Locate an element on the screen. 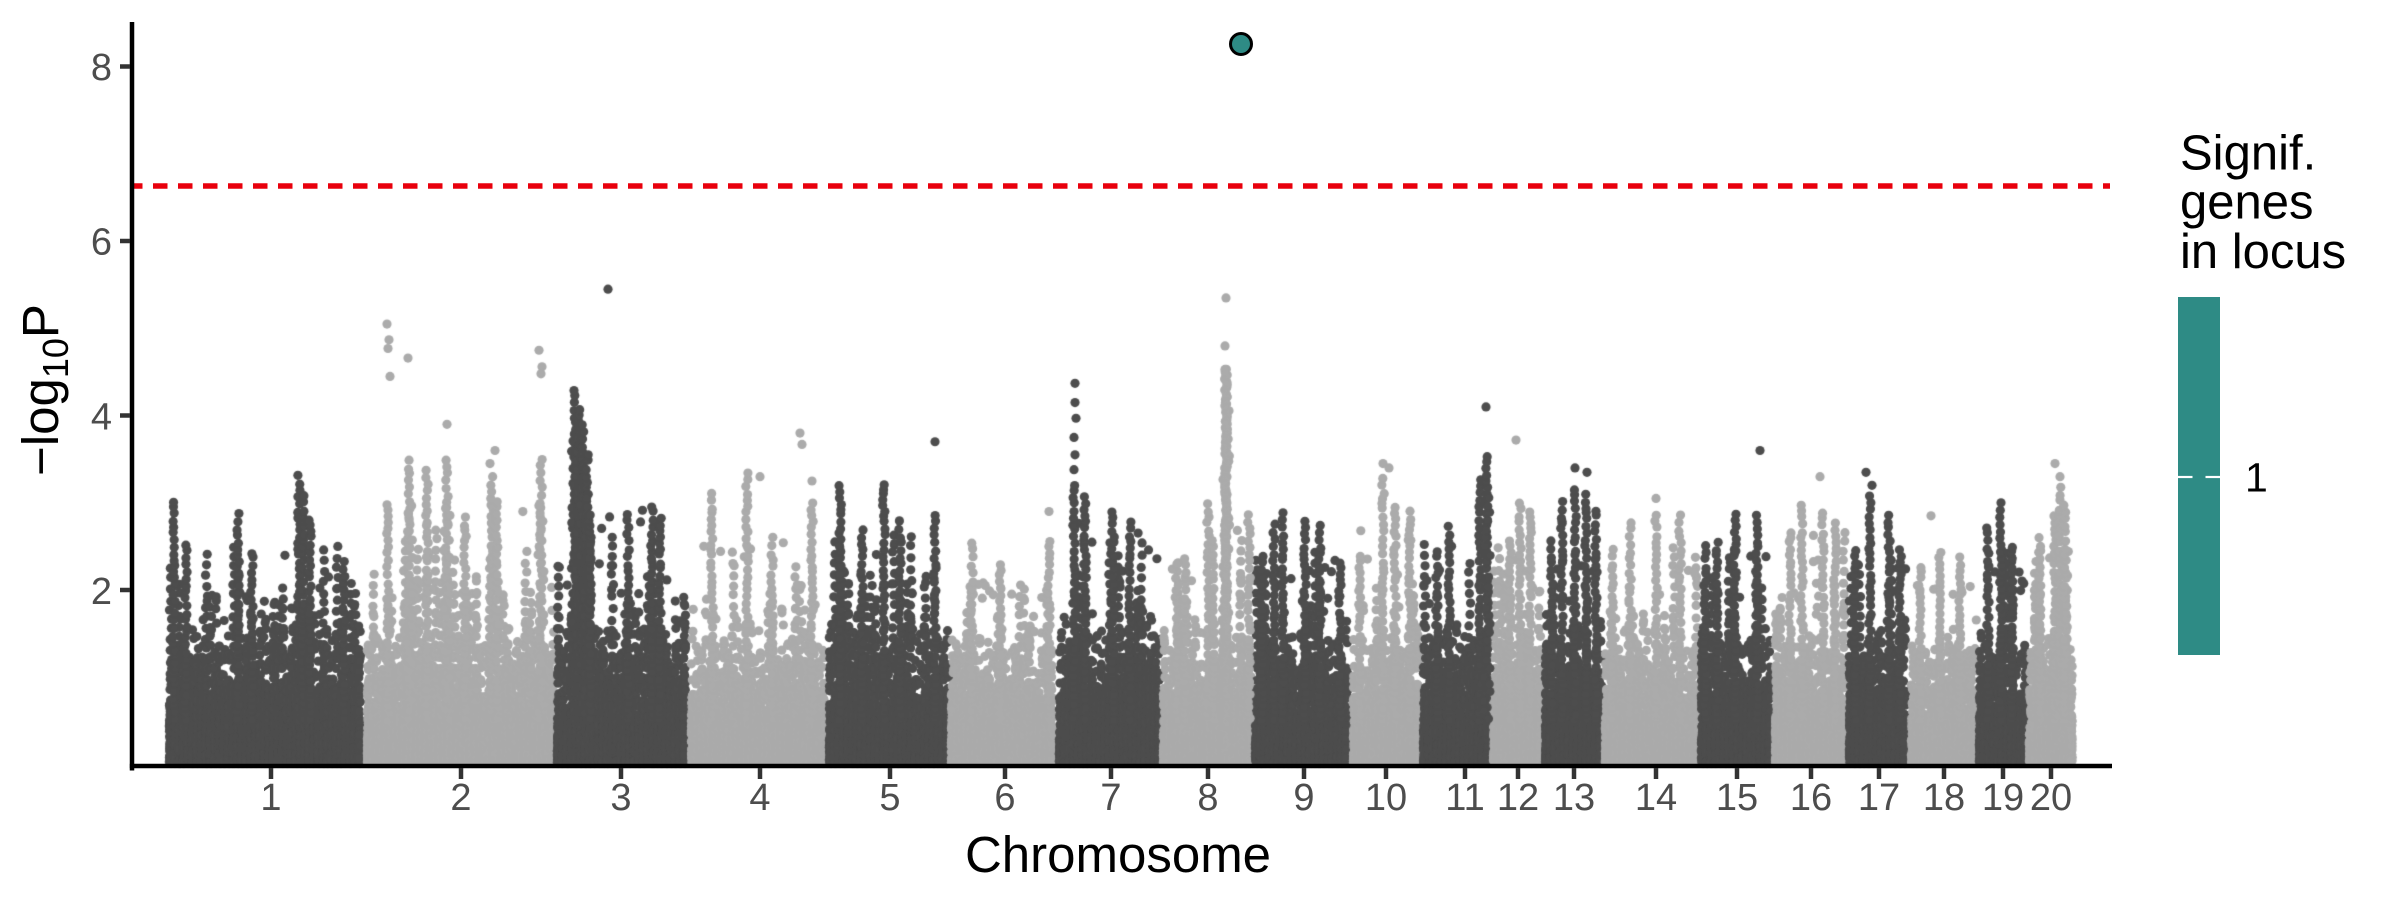 Image resolution: width=2400 pixels, height=900 pixels. svg-text: Chromosome is located at coordinates (1118, 854).